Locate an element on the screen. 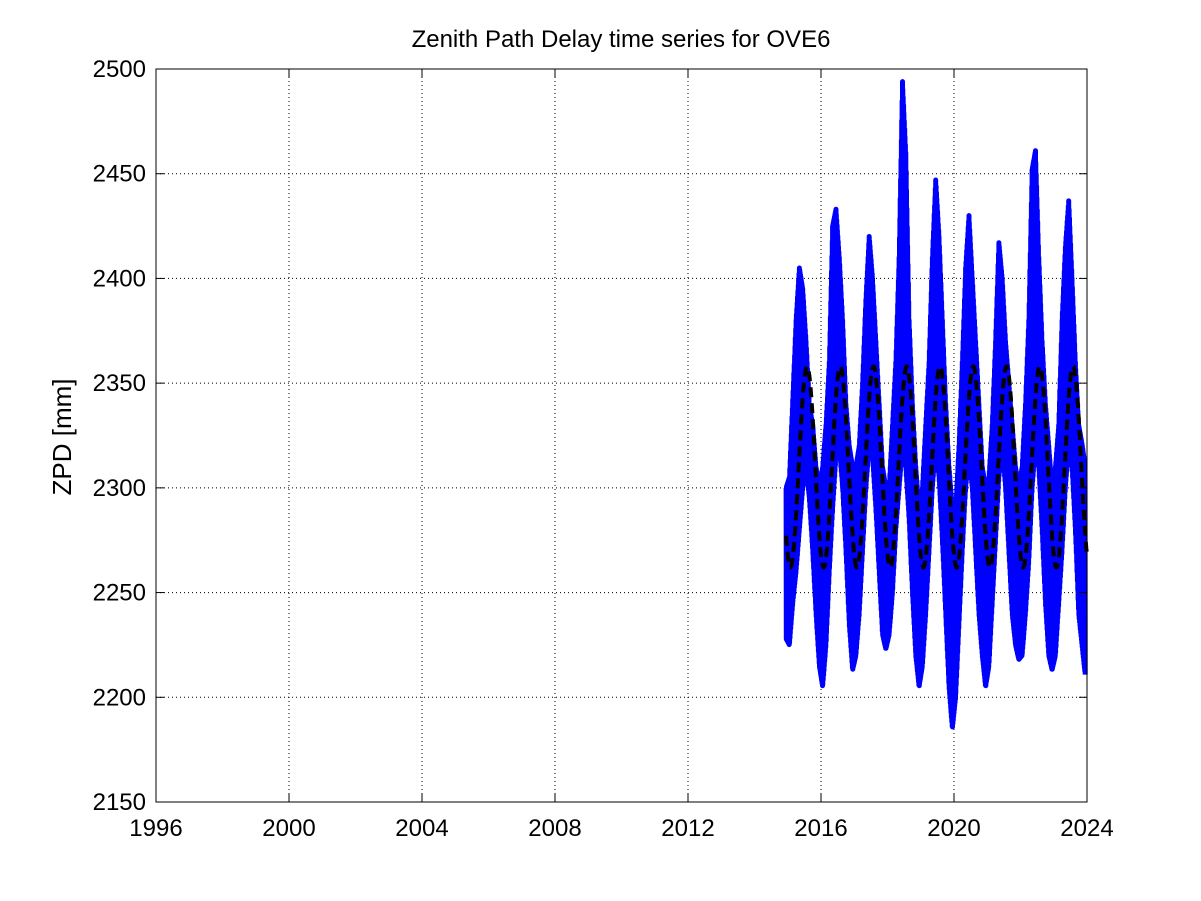 This screenshot has width=1201, height=901. x-tick-label: 2012 is located at coordinates (687, 828).